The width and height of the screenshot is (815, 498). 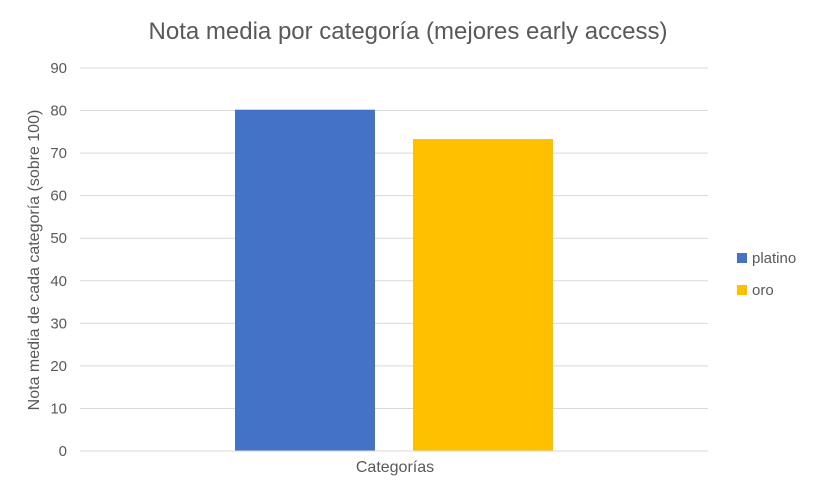 I want to click on y-tick-label: 10, so click(x=58, y=408).